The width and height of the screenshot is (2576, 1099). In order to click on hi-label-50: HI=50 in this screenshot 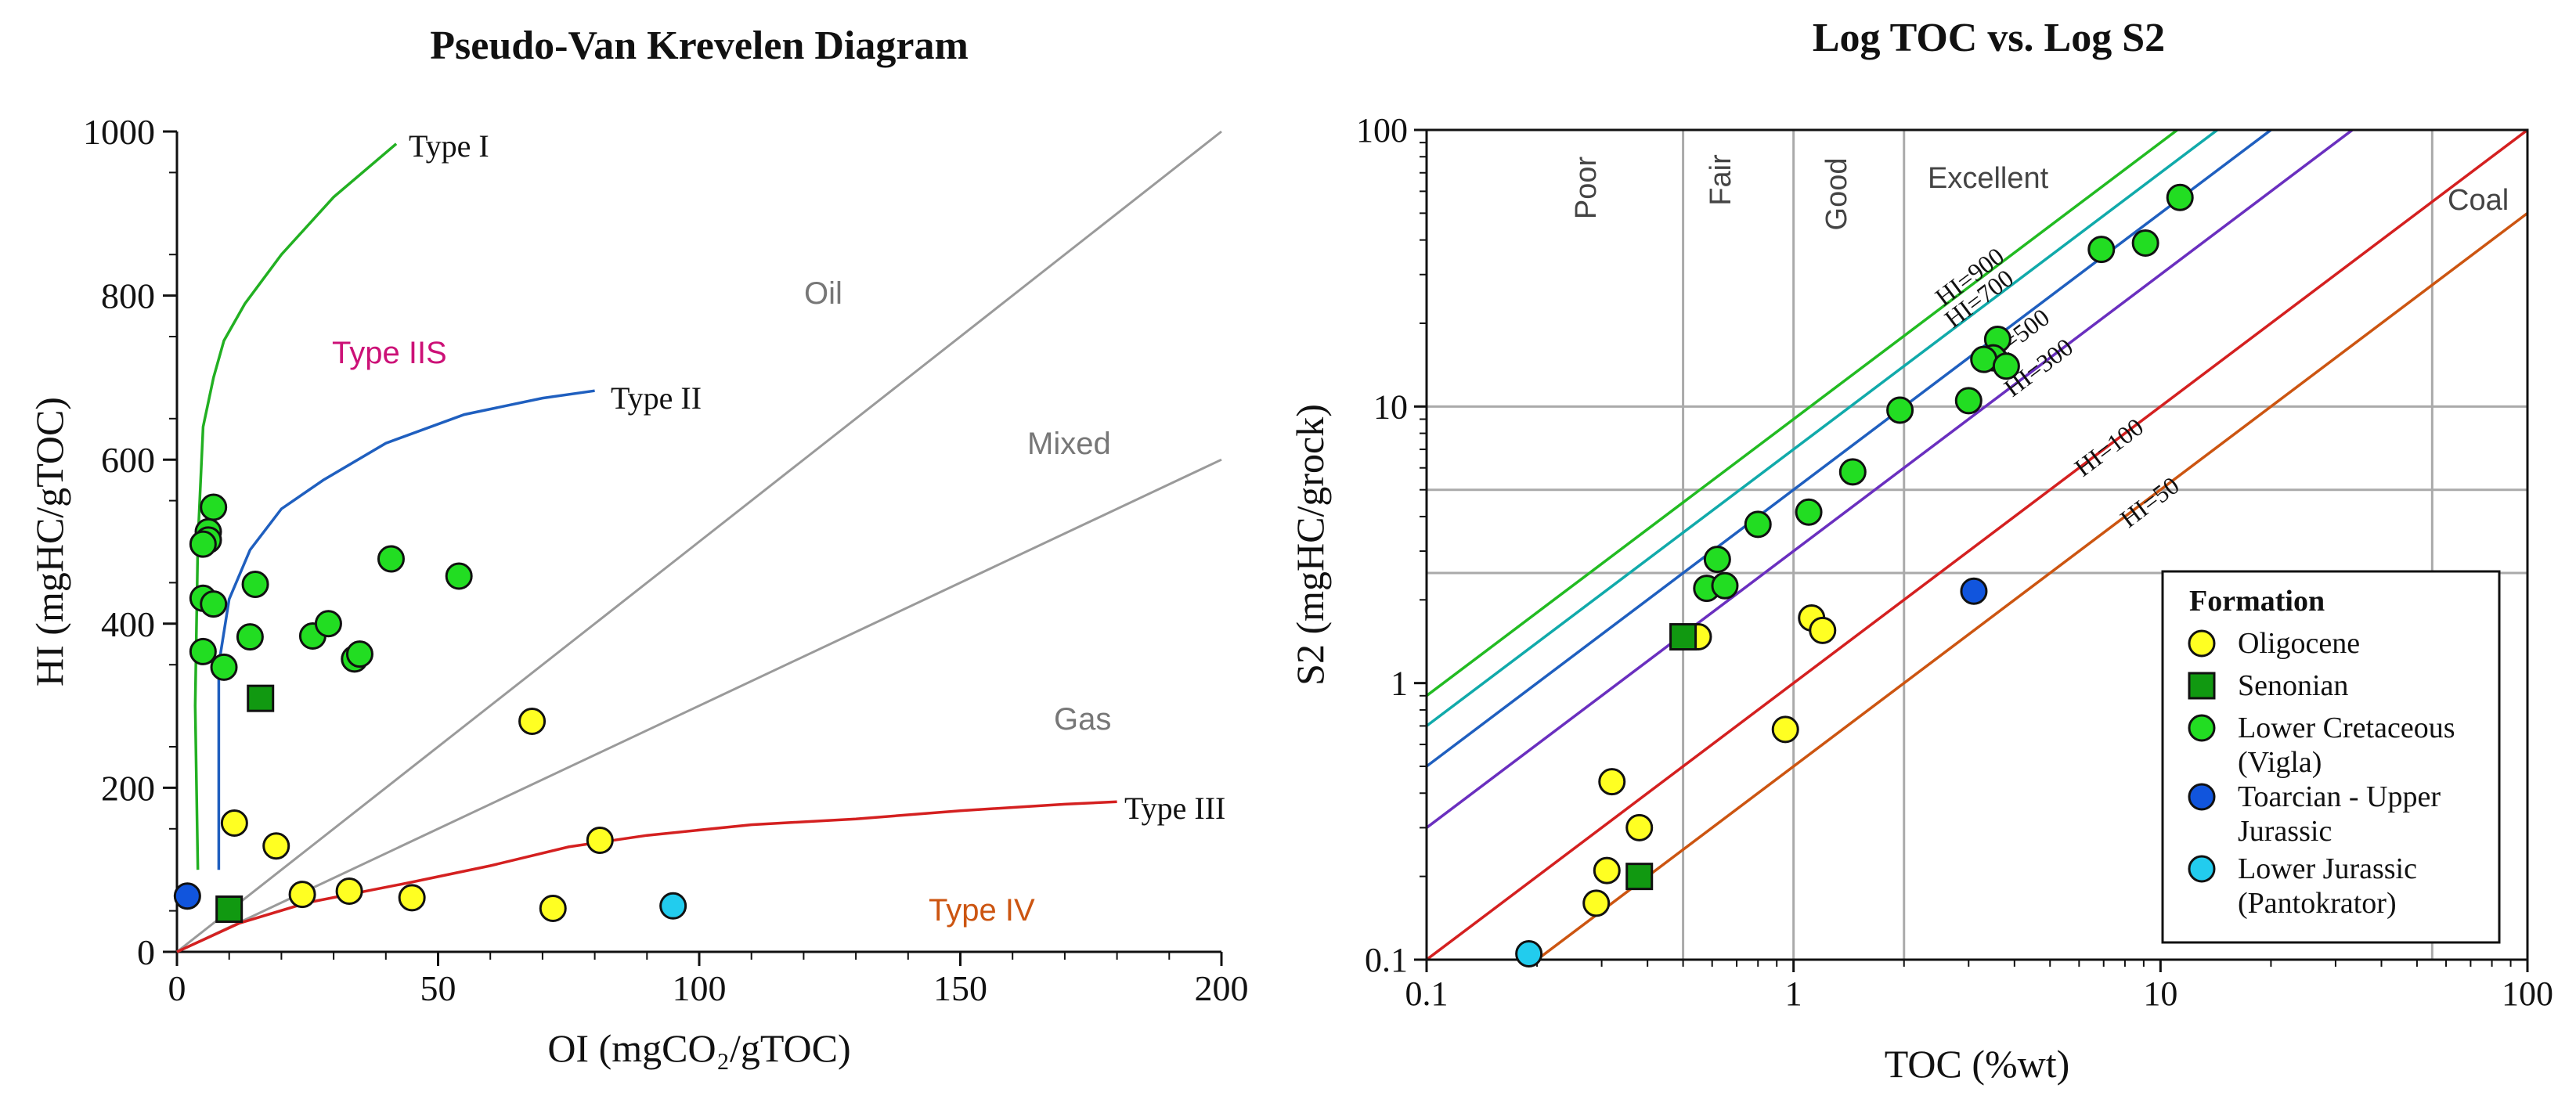, I will do `click(2150, 502)`.